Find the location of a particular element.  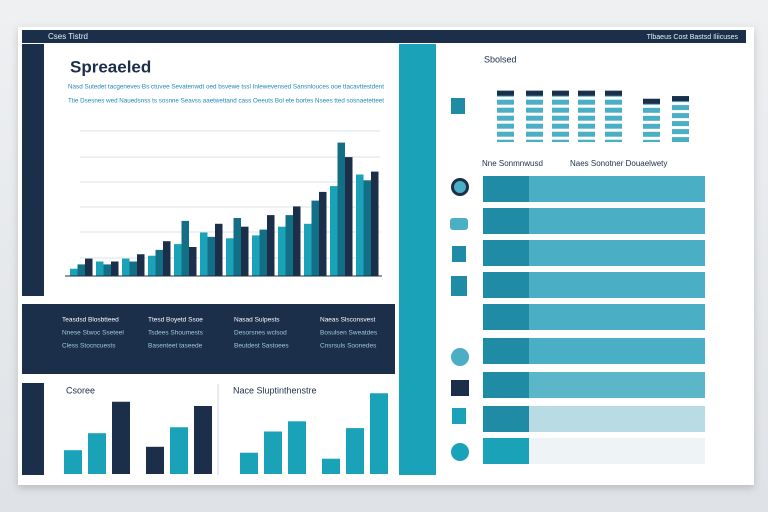

table-header: Nne Sonmnwusd is located at coordinates (512, 163).